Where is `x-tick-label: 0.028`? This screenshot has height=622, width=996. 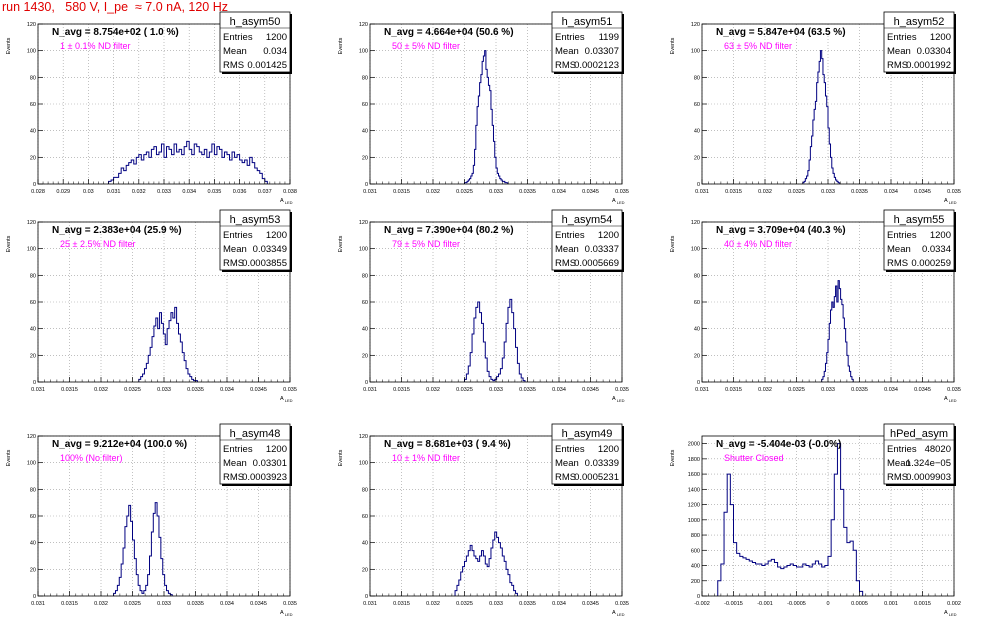 x-tick-label: 0.028 is located at coordinates (38, 192).